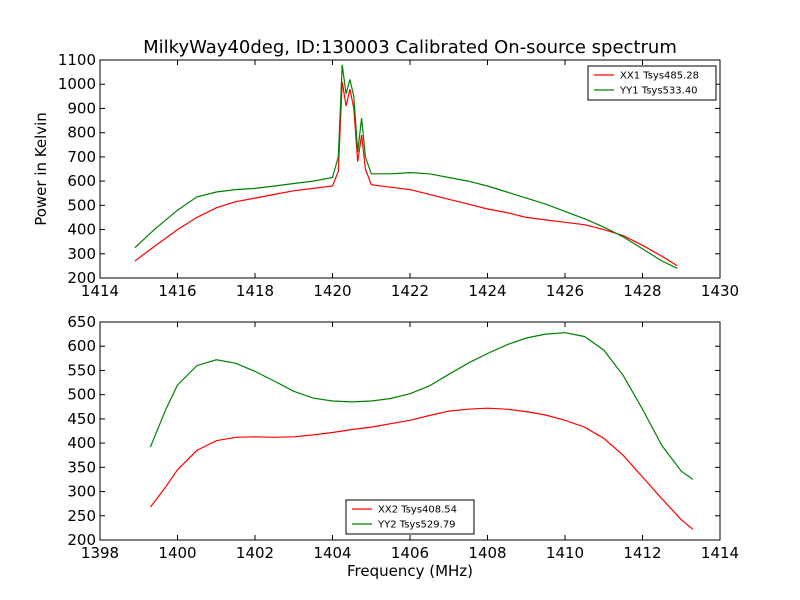 The image size is (800, 600). Describe the element at coordinates (410, 571) in the screenshot. I see `x-axis-label: Frequency (MHz)` at that location.